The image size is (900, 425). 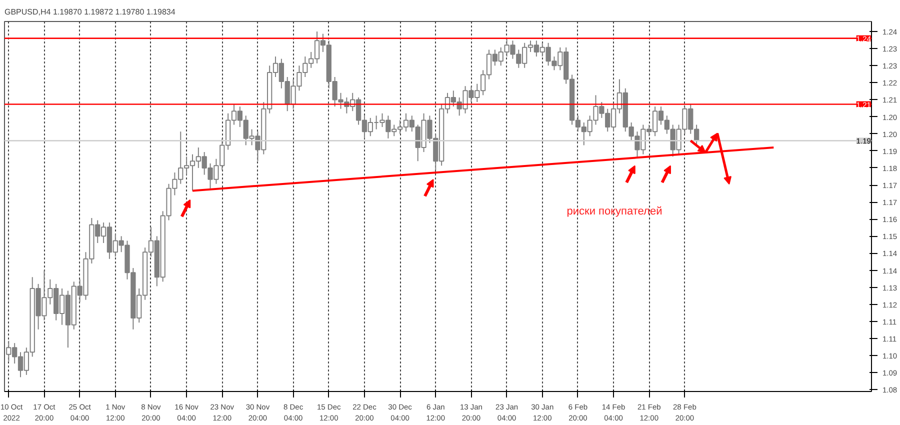 I want to click on annotation: риски покупателей, so click(x=614, y=212).